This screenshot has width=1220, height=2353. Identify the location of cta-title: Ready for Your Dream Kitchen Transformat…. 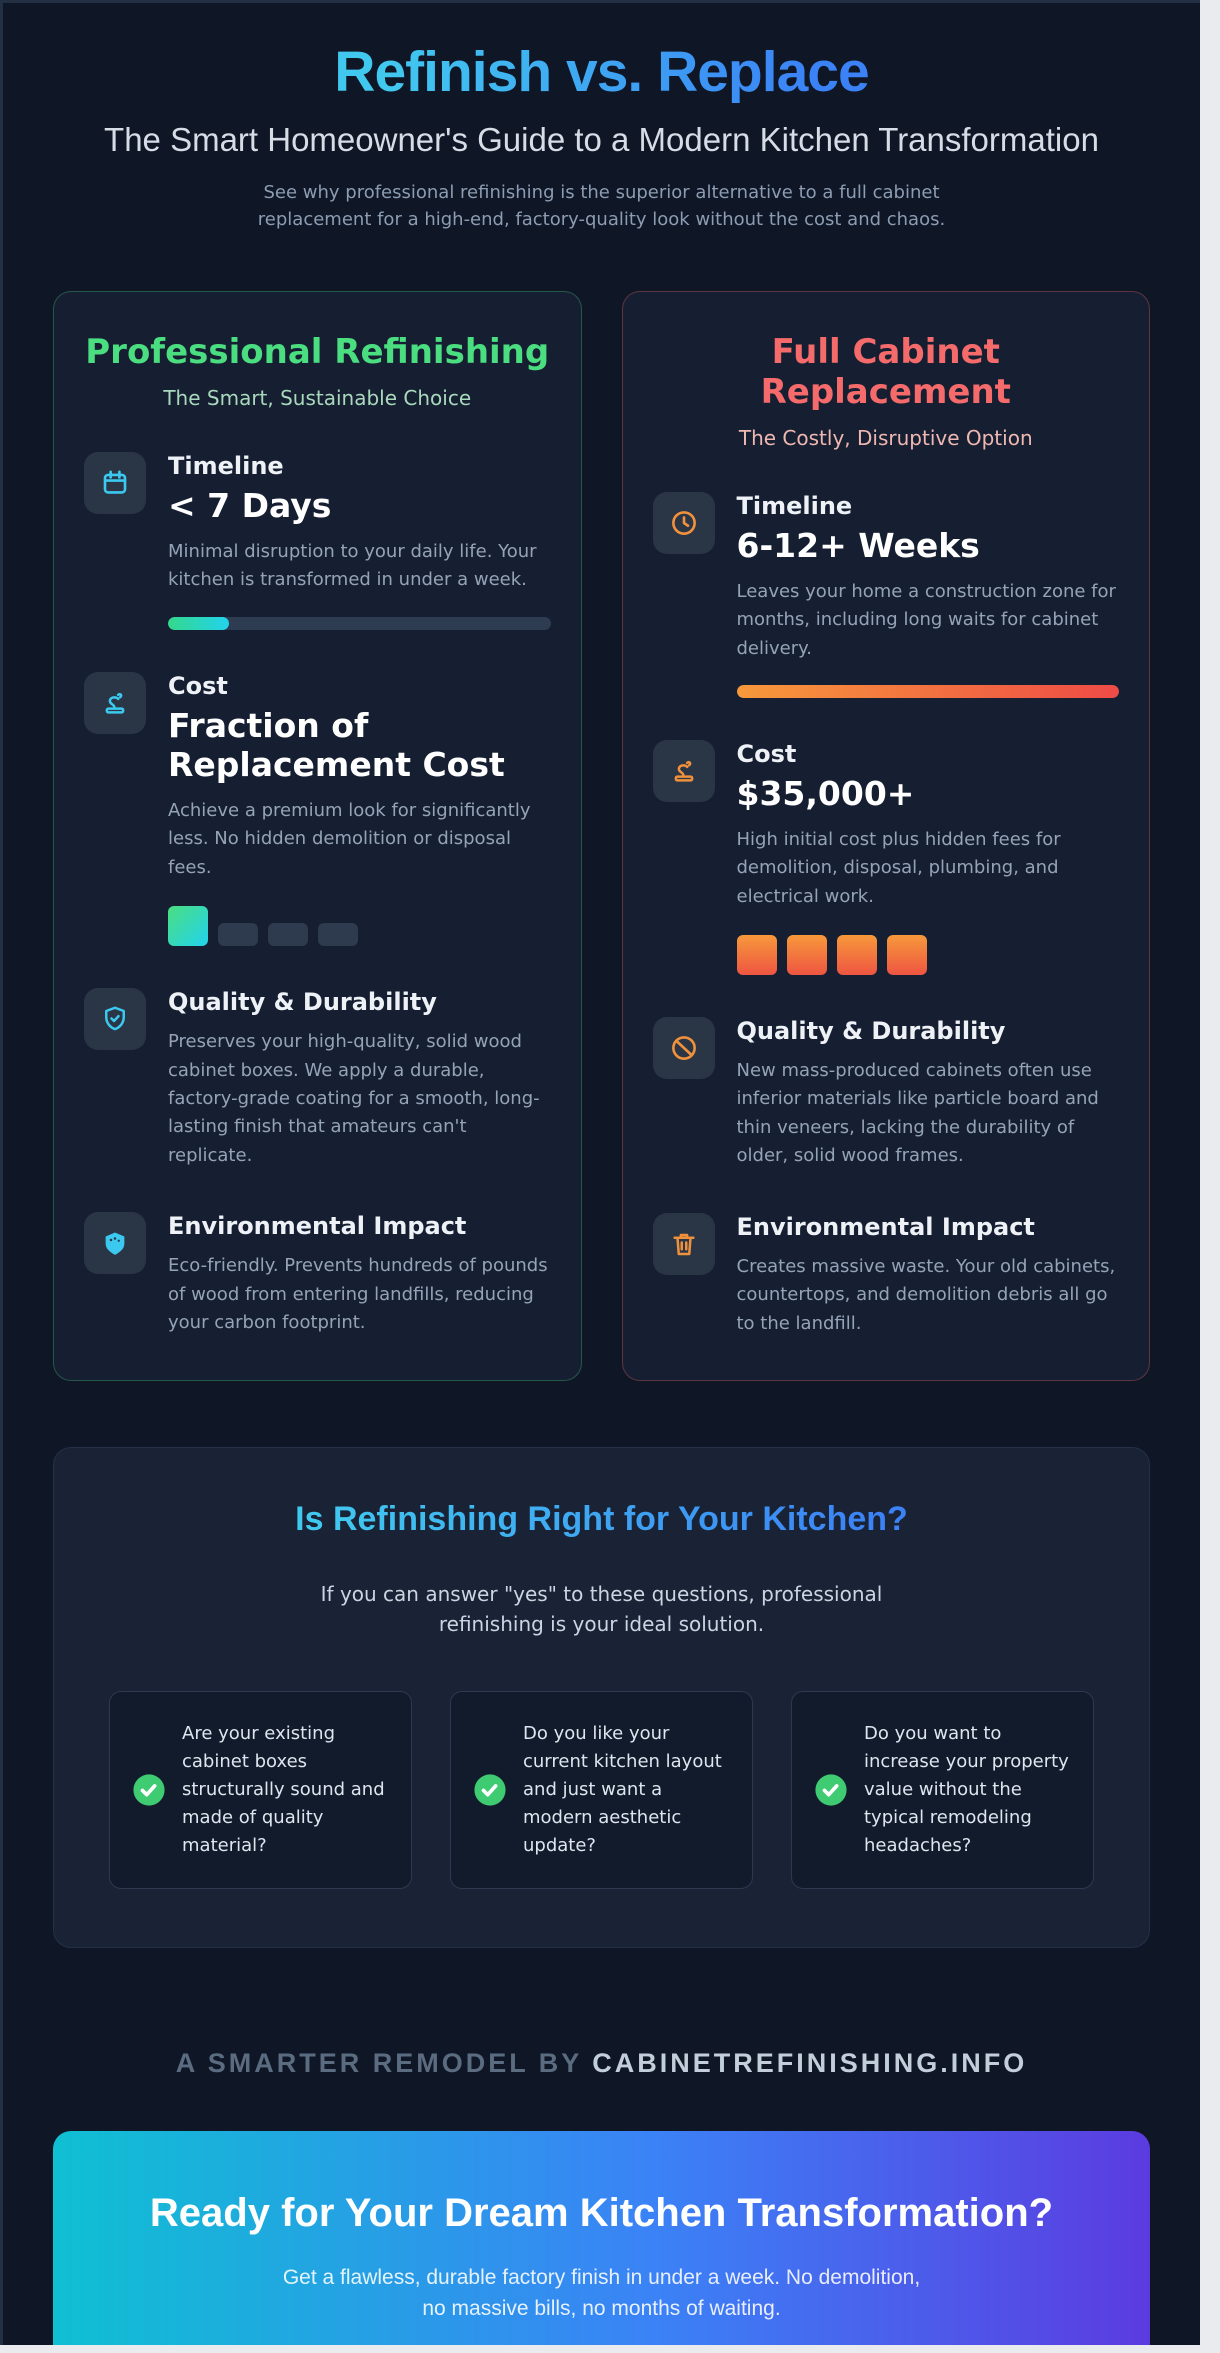
(601, 2212).